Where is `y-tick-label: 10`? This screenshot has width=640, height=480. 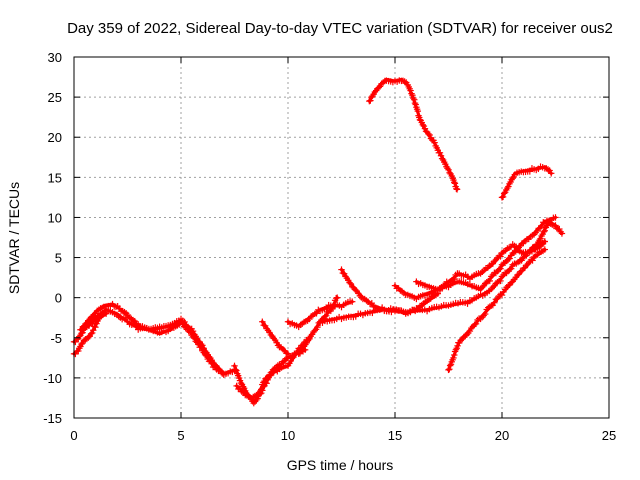
y-tick-label: 10 is located at coordinates (55, 217).